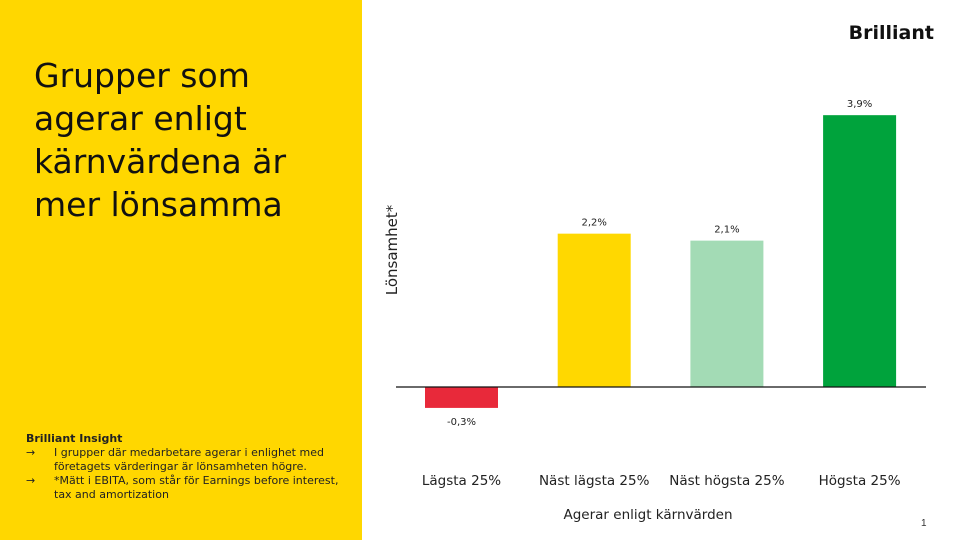 The height and width of the screenshot is (540, 960). I want to click on category-label: Lägsta 25%, so click(461, 481).